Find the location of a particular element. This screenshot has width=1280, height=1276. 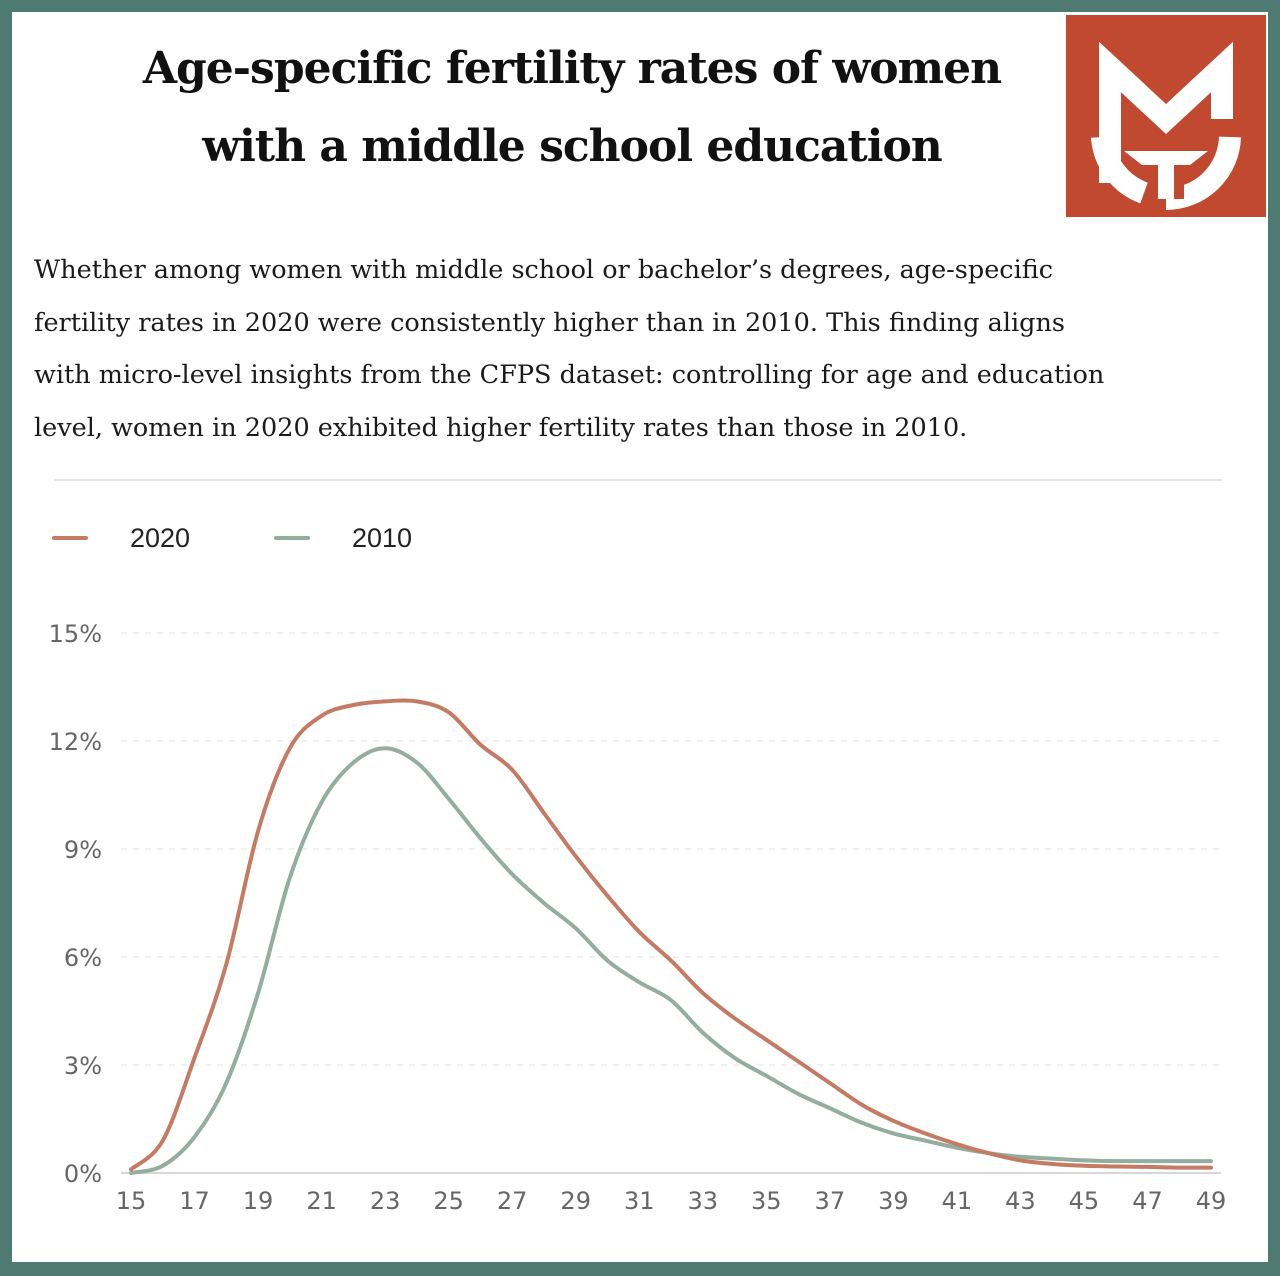

title-line-1: Age-specific fertility rates of women is located at coordinates (572, 68).